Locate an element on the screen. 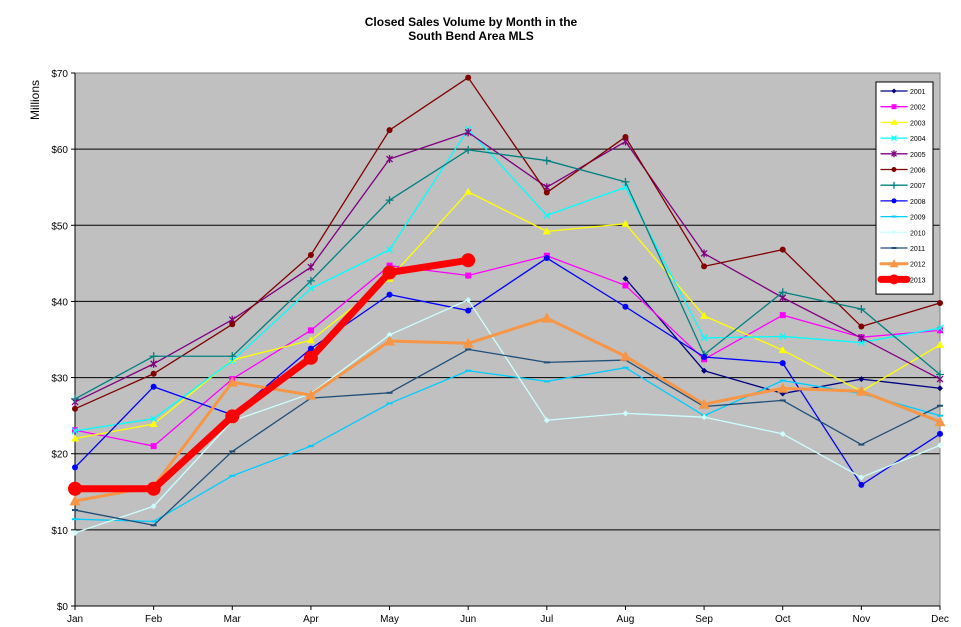 The width and height of the screenshot is (961, 627). legend-label: 2010 is located at coordinates (918, 233).